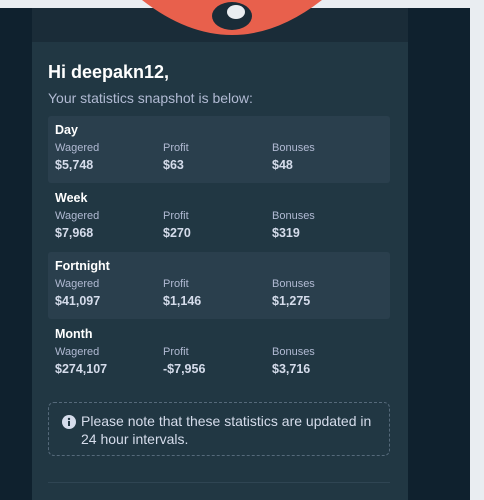  Describe the element at coordinates (184, 369) in the screenshot. I see `stat-value: -$7,956` at that location.